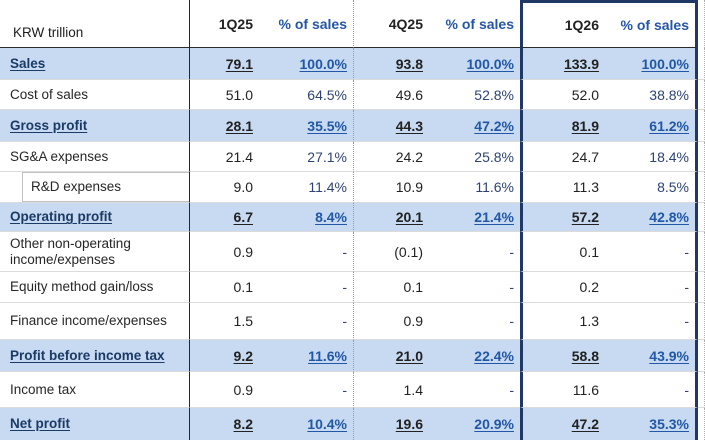 The image size is (705, 440). Describe the element at coordinates (669, 125) in the screenshot. I see `cell-pct-text: 61.2%` at that location.